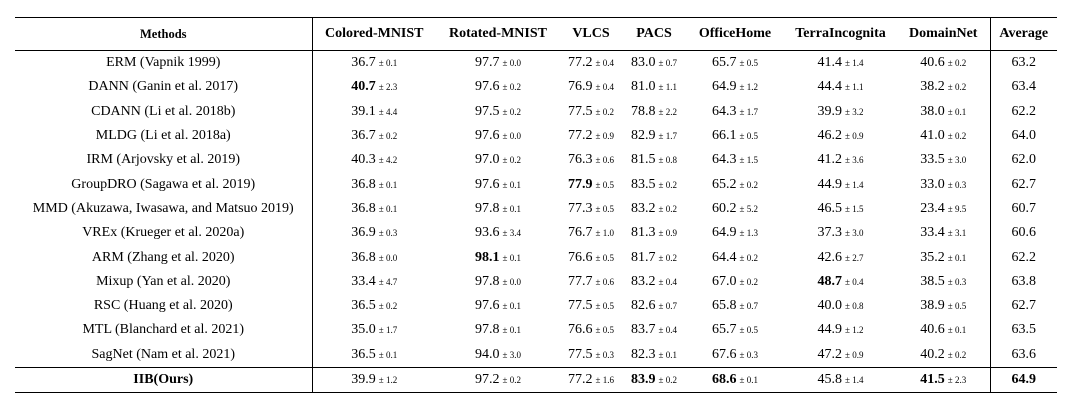 The image size is (1071, 412). Describe the element at coordinates (643, 233) in the screenshot. I see `result-value: 81.3` at that location.